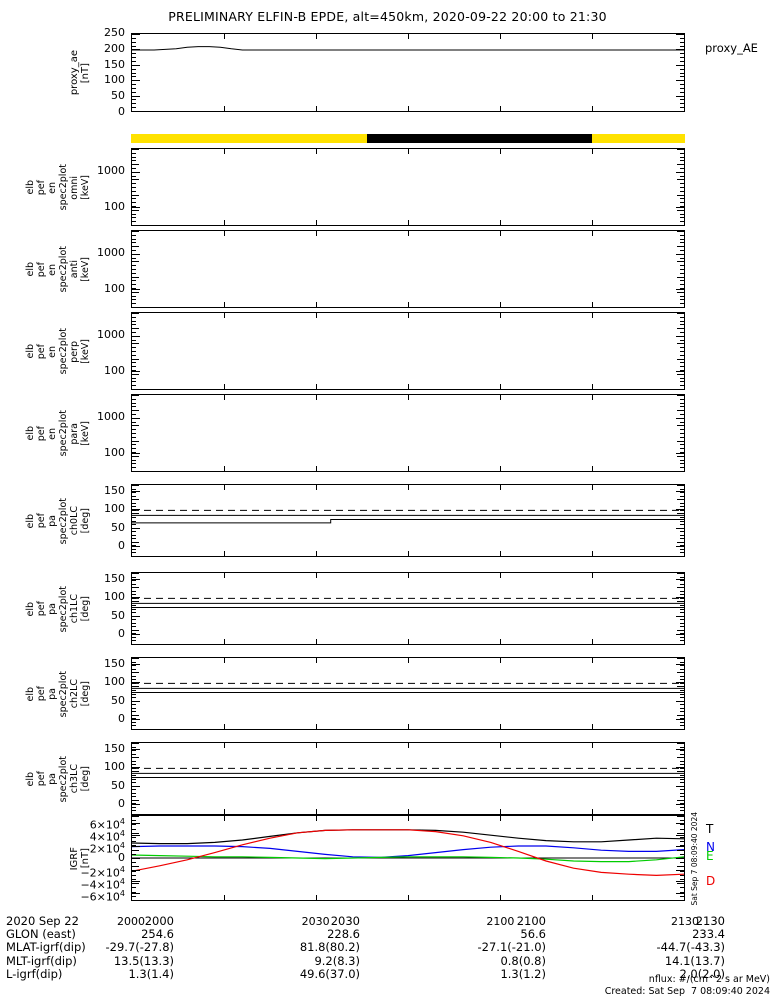 This screenshot has height=1000, width=775. I want to click on ytick-label: −4×104, so click(62, 883).